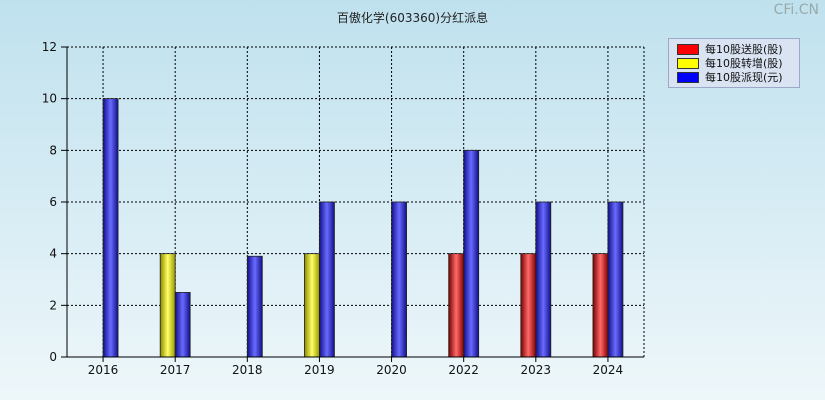  Describe the element at coordinates (608, 370) in the screenshot. I see `x-tick-label: 2024` at that location.